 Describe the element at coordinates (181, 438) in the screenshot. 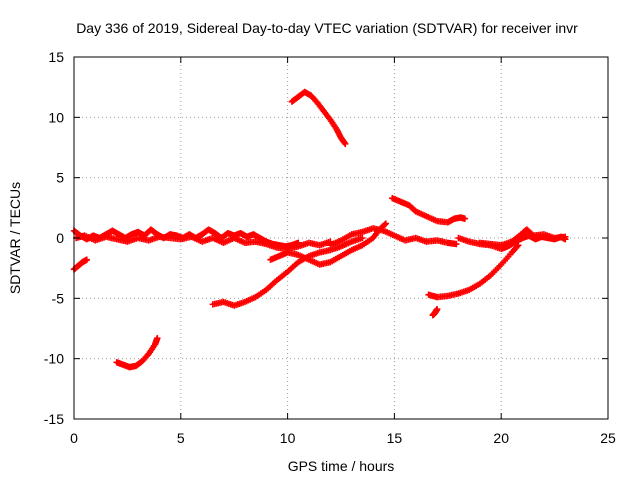

I see `x-tick-label: 5` at that location.